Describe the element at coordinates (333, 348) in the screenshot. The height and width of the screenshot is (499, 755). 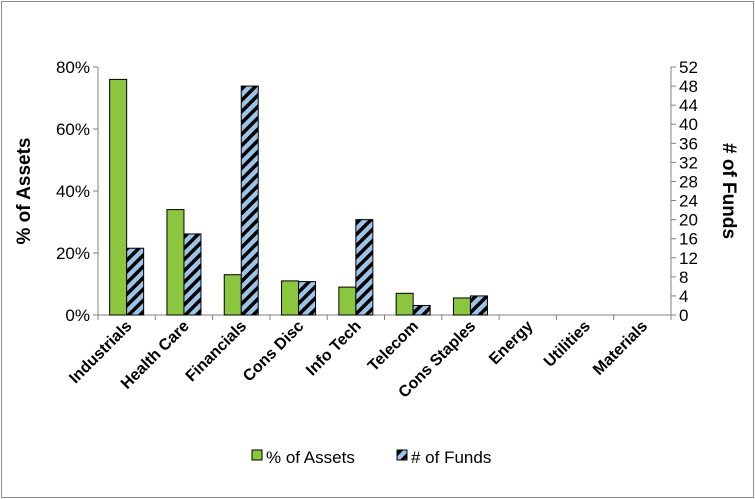
I see `x-tick-label: Info Tech` at that location.